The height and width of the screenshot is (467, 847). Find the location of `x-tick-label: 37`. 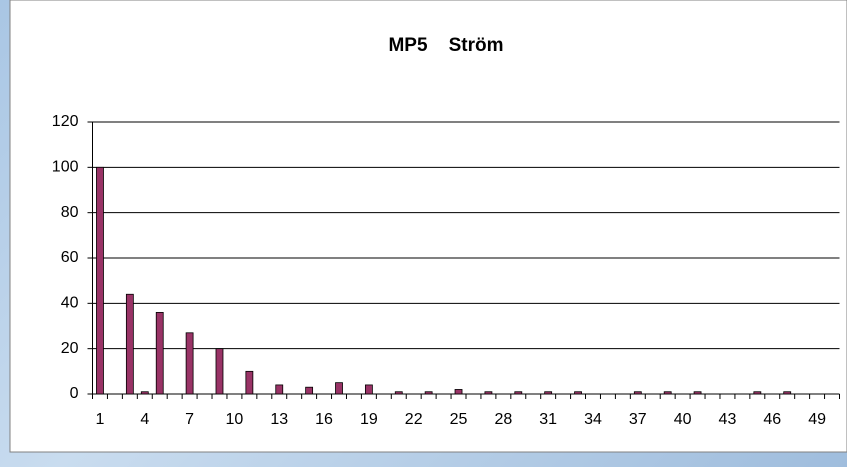

x-tick-label: 37 is located at coordinates (638, 419).